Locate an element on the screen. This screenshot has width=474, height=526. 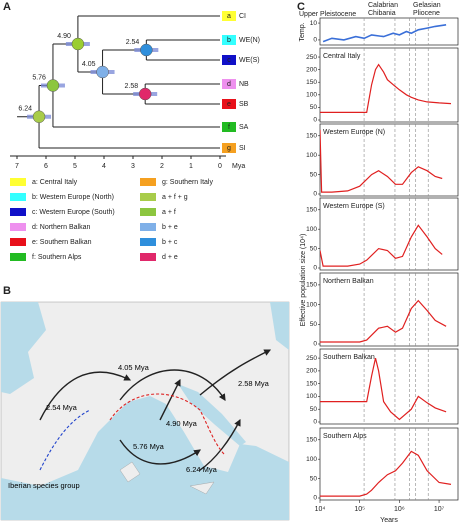
tip-letter: g is located at coordinates (229, 148).